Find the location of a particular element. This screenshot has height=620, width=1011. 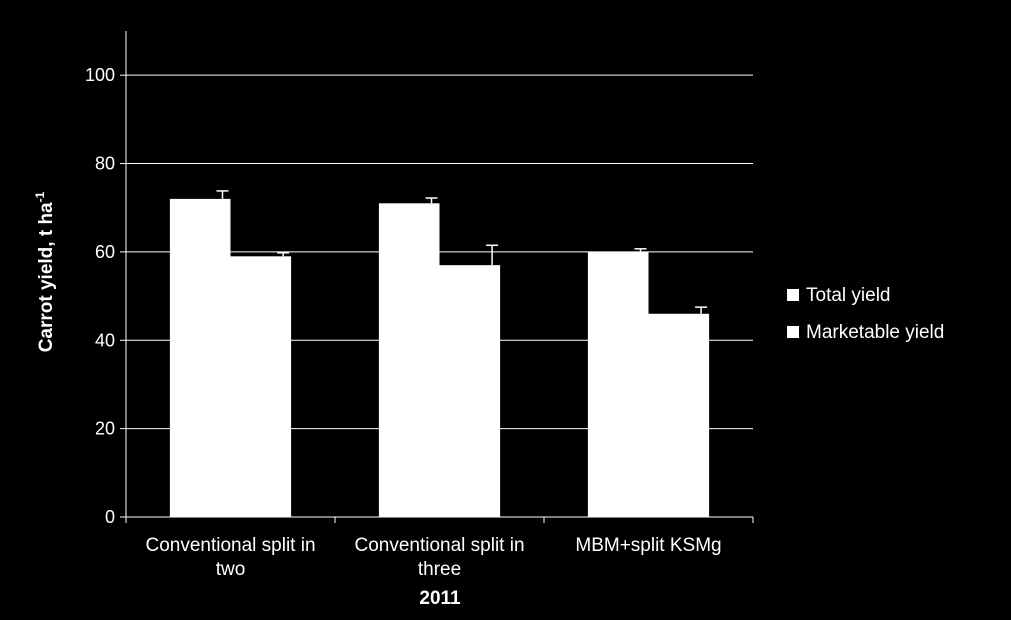

y-axis-title: Carrot yield, t ha-1 is located at coordinates (45, 271).